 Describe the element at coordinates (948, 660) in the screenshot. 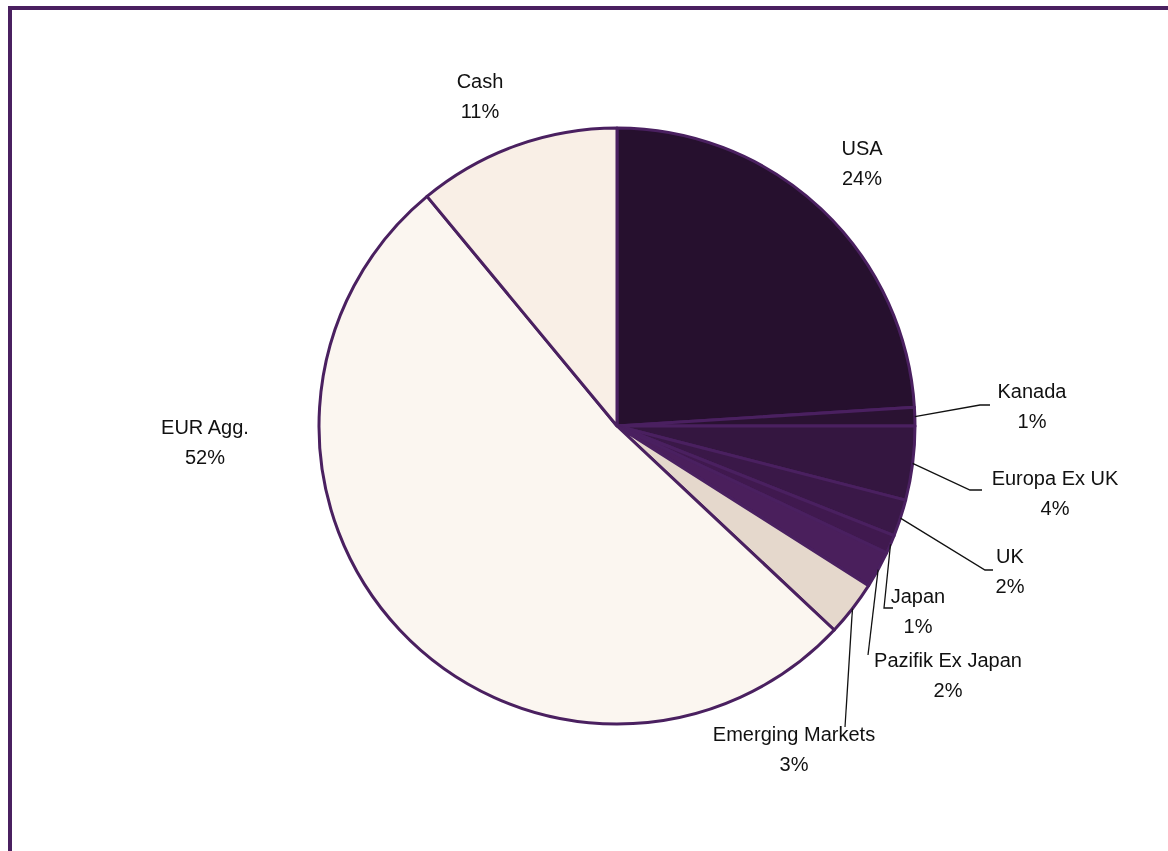

I see `slice-label: Pazifik Ex Japan` at that location.